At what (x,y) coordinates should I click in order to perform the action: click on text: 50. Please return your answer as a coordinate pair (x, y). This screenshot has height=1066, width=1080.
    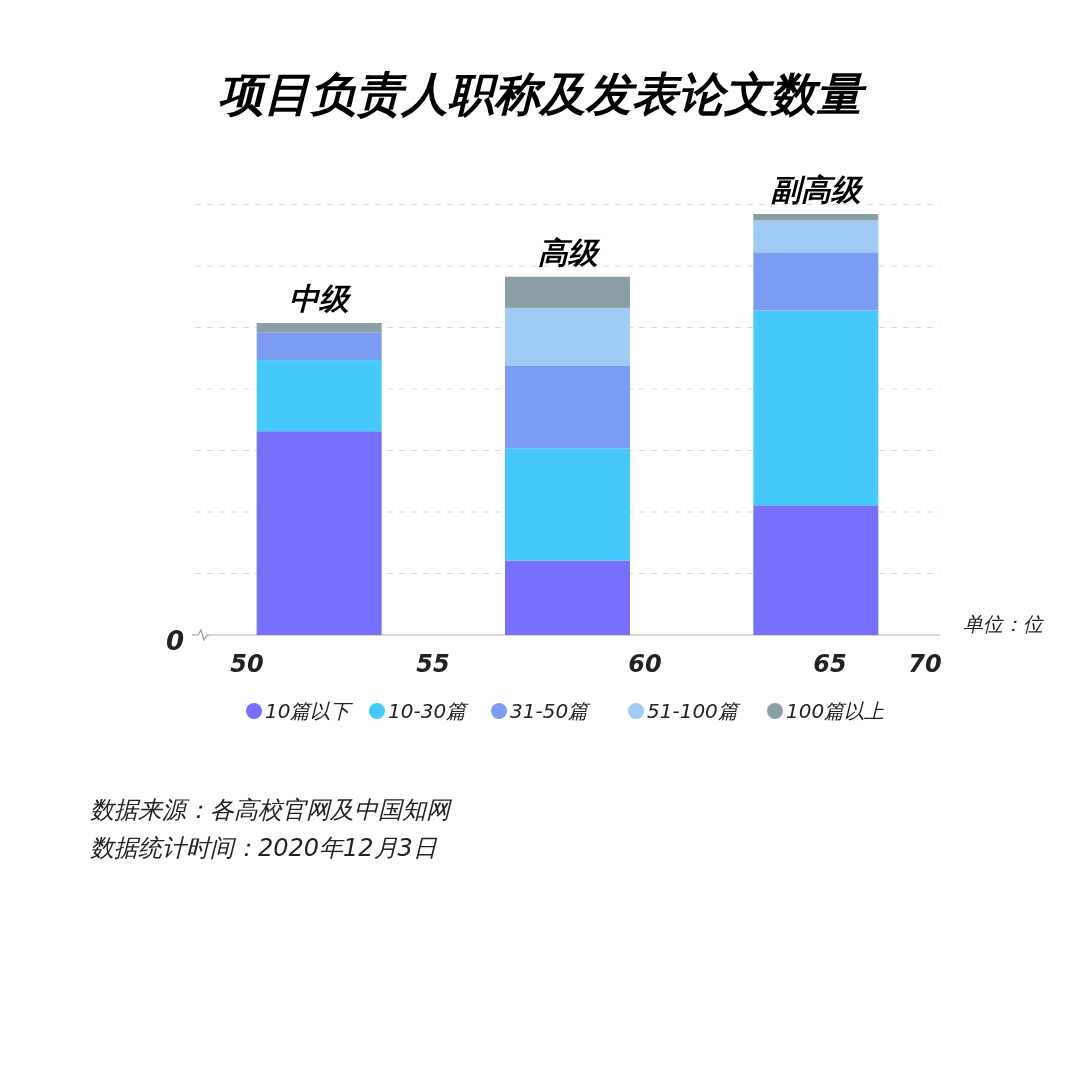
    Looking at the image, I should click on (247, 664).